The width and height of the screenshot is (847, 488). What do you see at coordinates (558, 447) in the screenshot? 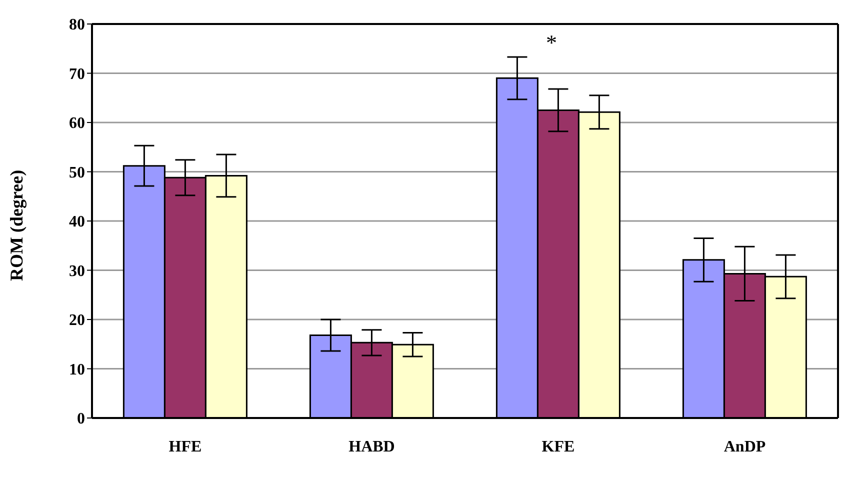
I see `x-tick-label: KFE` at bounding box center [558, 447].